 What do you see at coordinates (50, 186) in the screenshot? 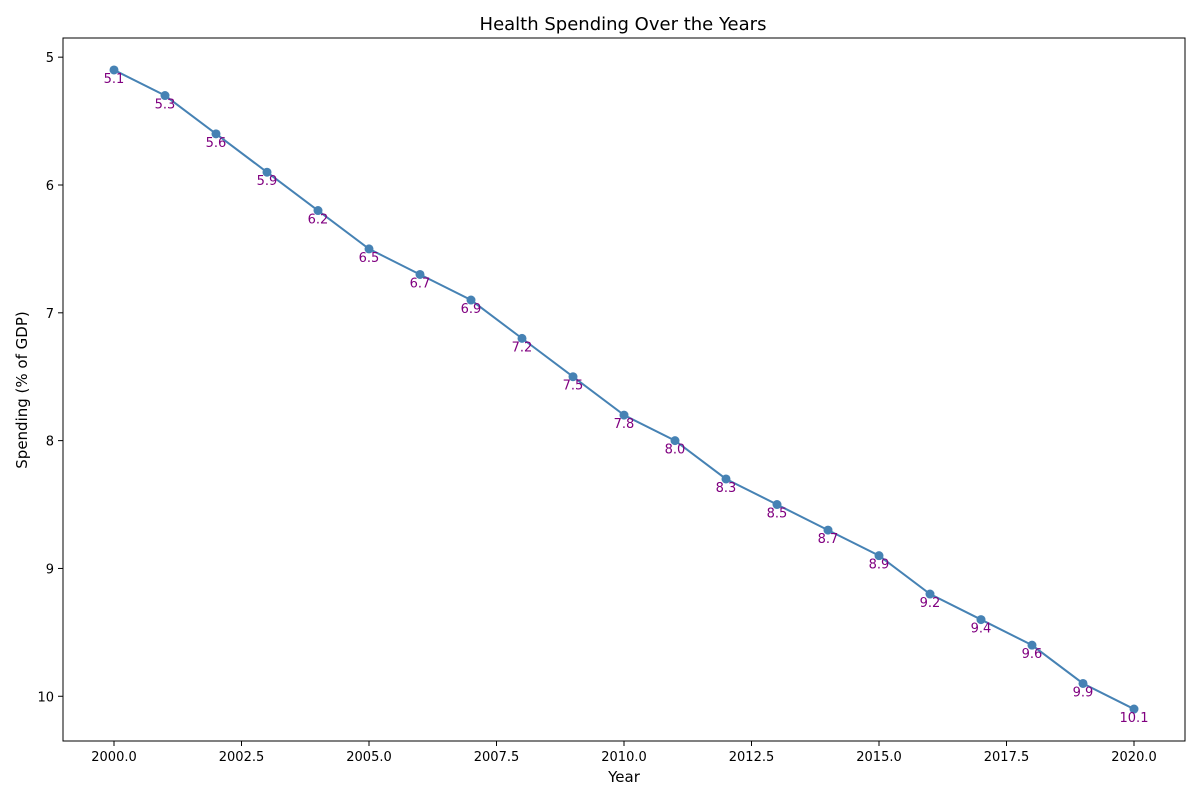
I see `y-tick-label: 6` at bounding box center [50, 186].